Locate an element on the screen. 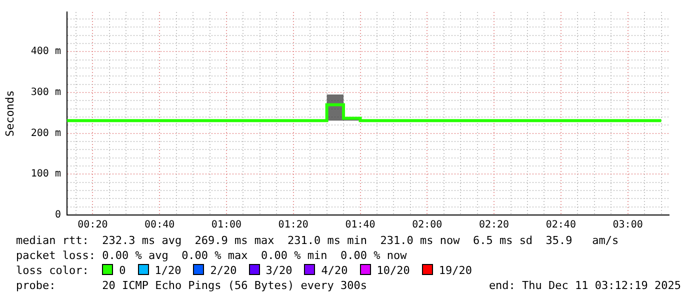  x-tick-label: 01:20 is located at coordinates (293, 225).